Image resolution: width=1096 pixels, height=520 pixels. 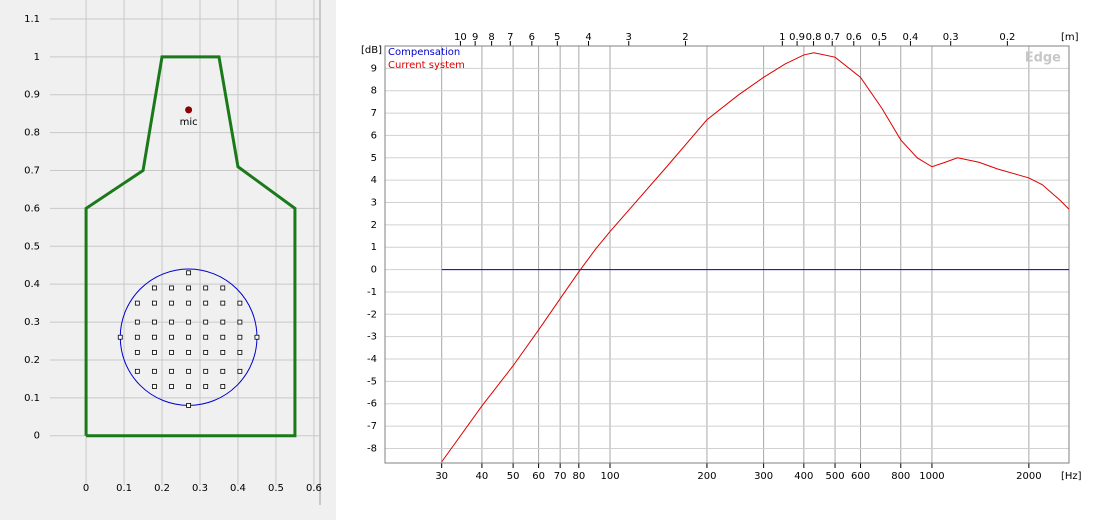 What do you see at coordinates (803, 476) in the screenshot?
I see `x-tick-label: 400` at bounding box center [803, 476].